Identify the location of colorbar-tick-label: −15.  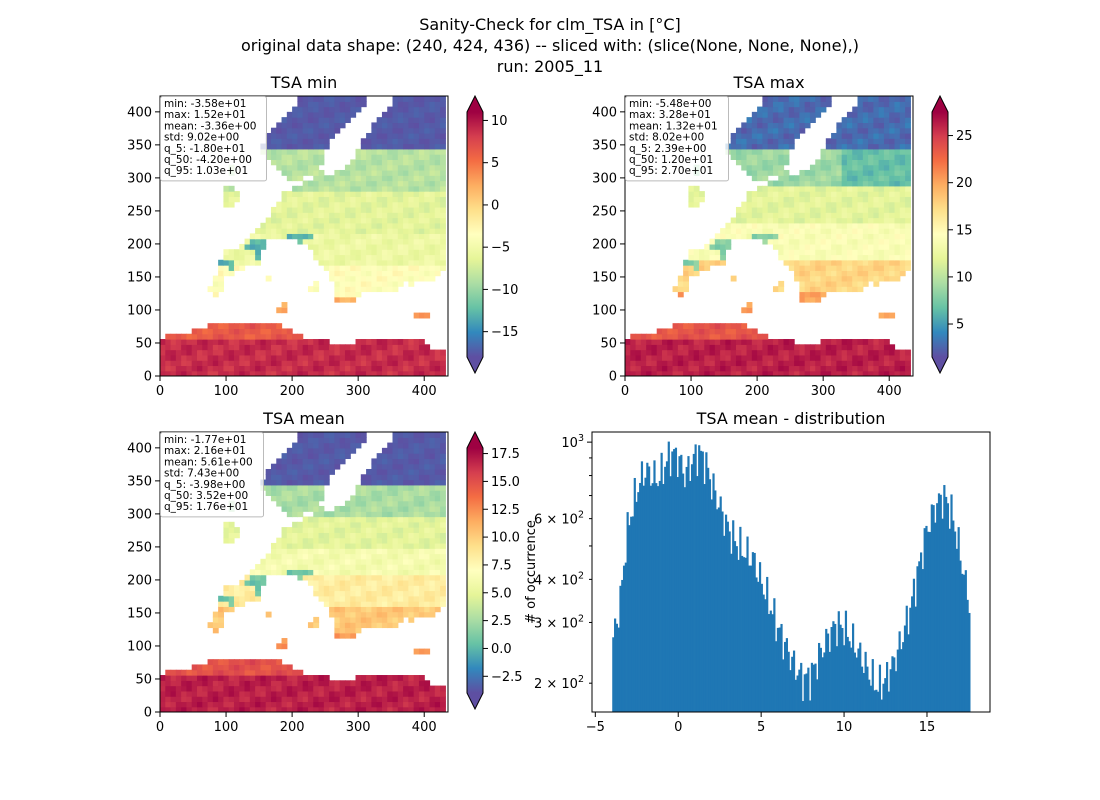
(504, 332).